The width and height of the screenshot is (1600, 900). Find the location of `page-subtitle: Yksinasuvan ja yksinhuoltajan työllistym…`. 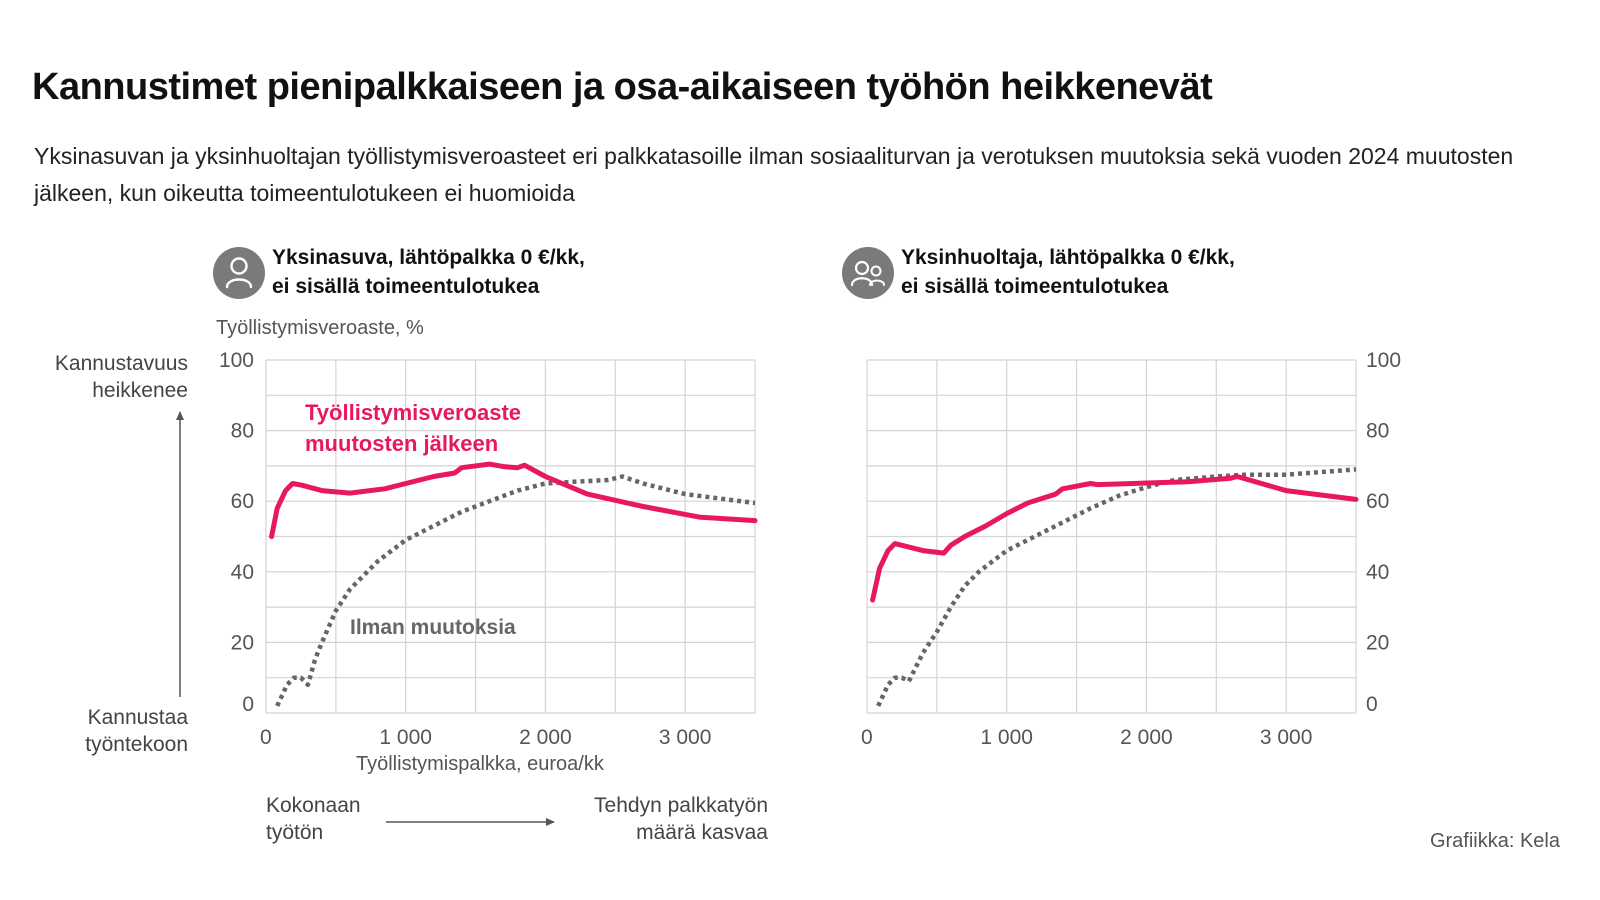

page-subtitle: Yksinasuvan ja yksinhuoltajan työllistym… is located at coordinates (774, 174).